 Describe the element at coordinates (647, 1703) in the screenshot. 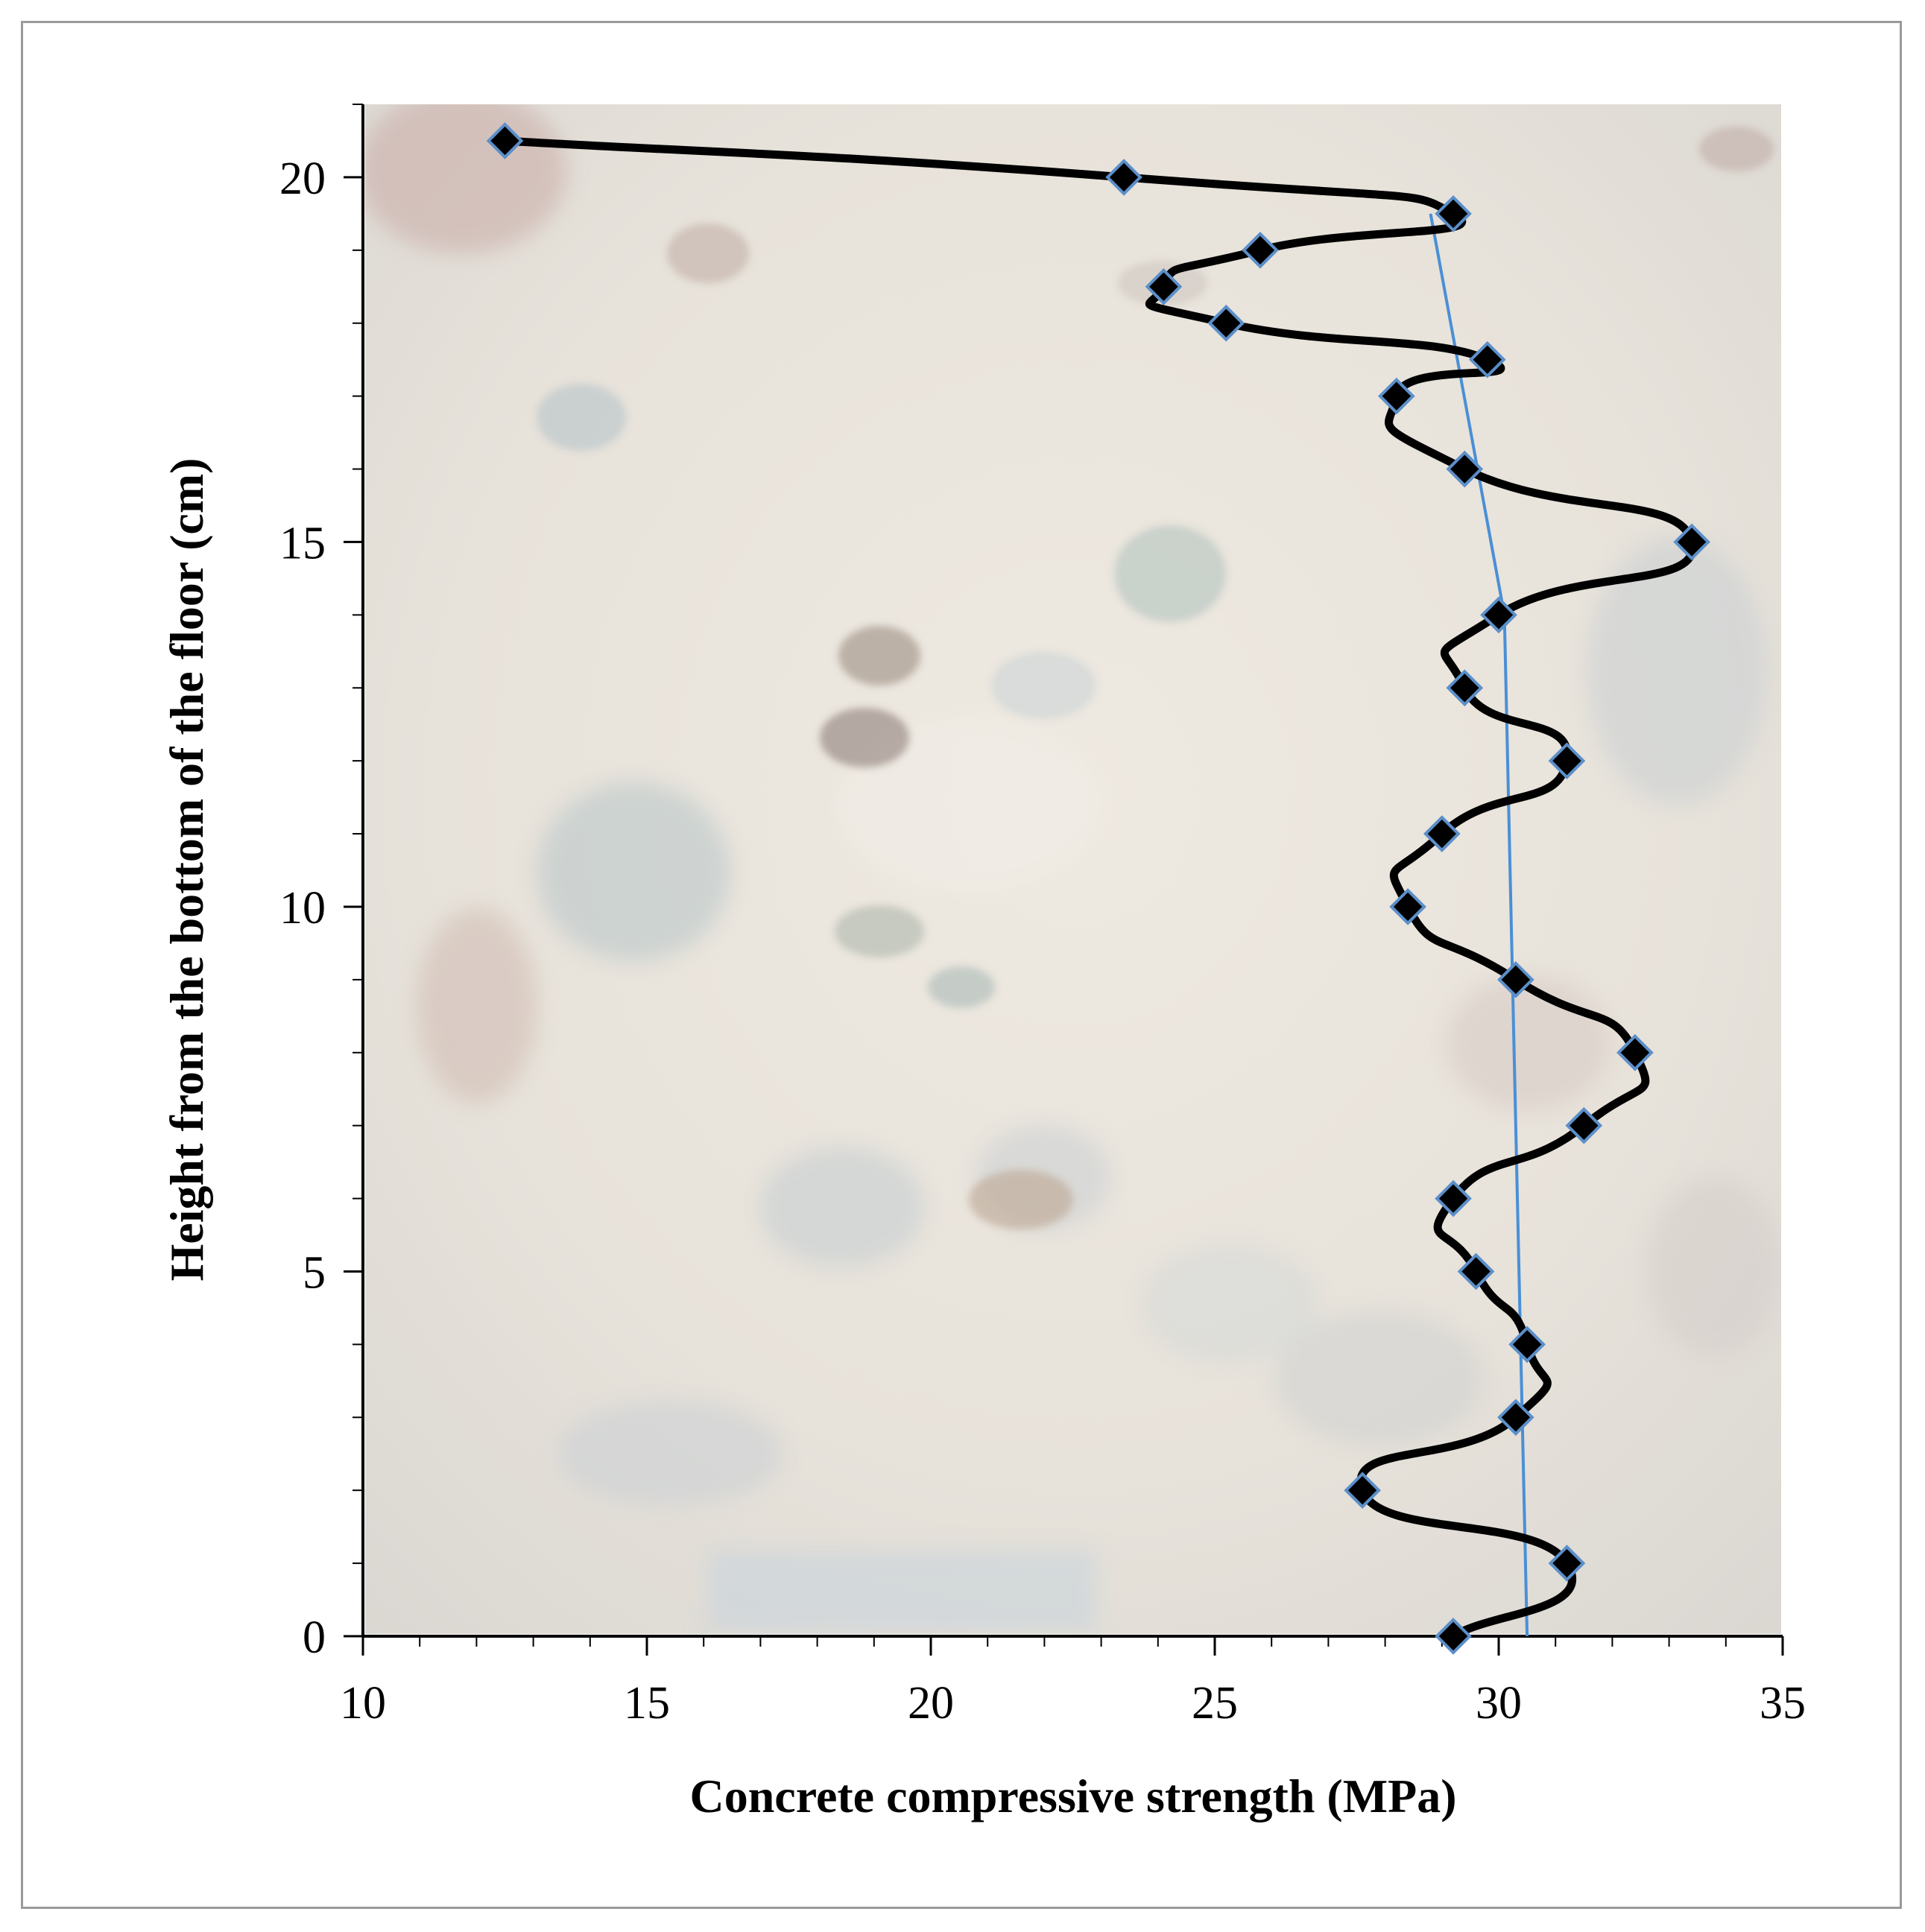

I see `x-tick-label: 15` at that location.